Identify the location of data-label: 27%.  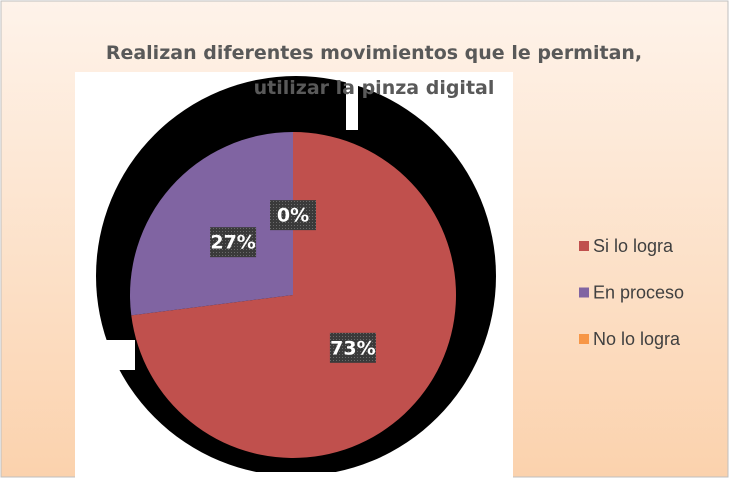
(232, 243).